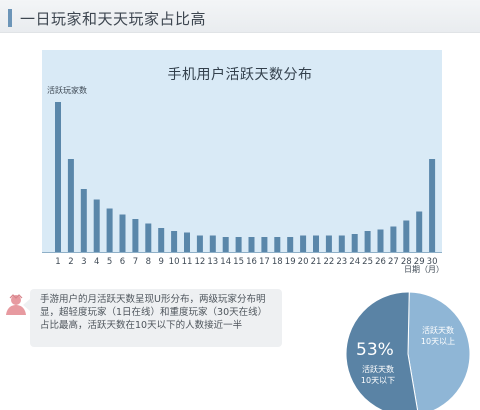 Image resolution: width=480 pixels, height=410 pixels. I want to click on pie-slice-below10, so click(382, 350).